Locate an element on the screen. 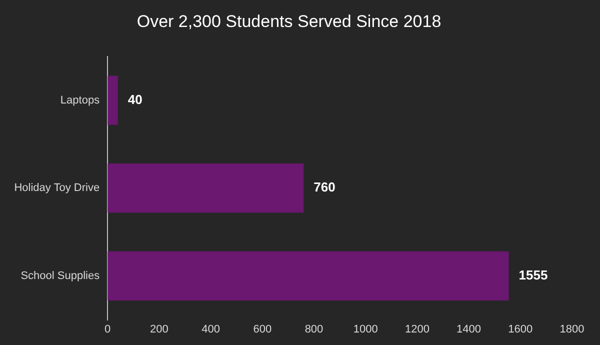 The width and height of the screenshot is (600, 345). x-tick-label: 600 is located at coordinates (262, 329).